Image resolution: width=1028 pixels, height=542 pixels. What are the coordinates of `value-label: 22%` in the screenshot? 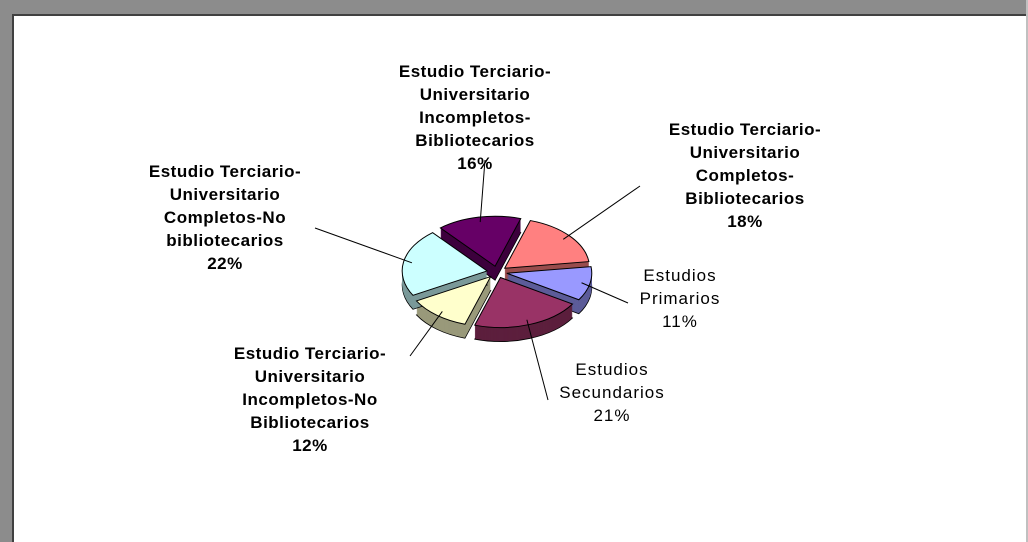 It's located at (225, 263).